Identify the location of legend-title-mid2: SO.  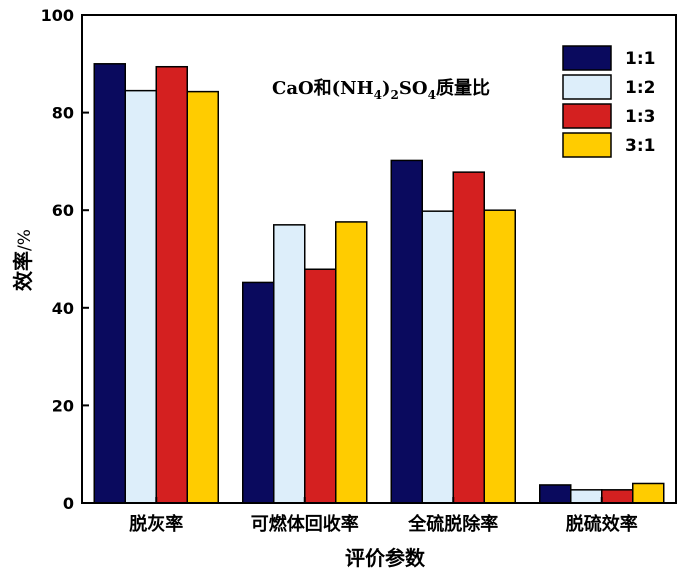
(413, 88).